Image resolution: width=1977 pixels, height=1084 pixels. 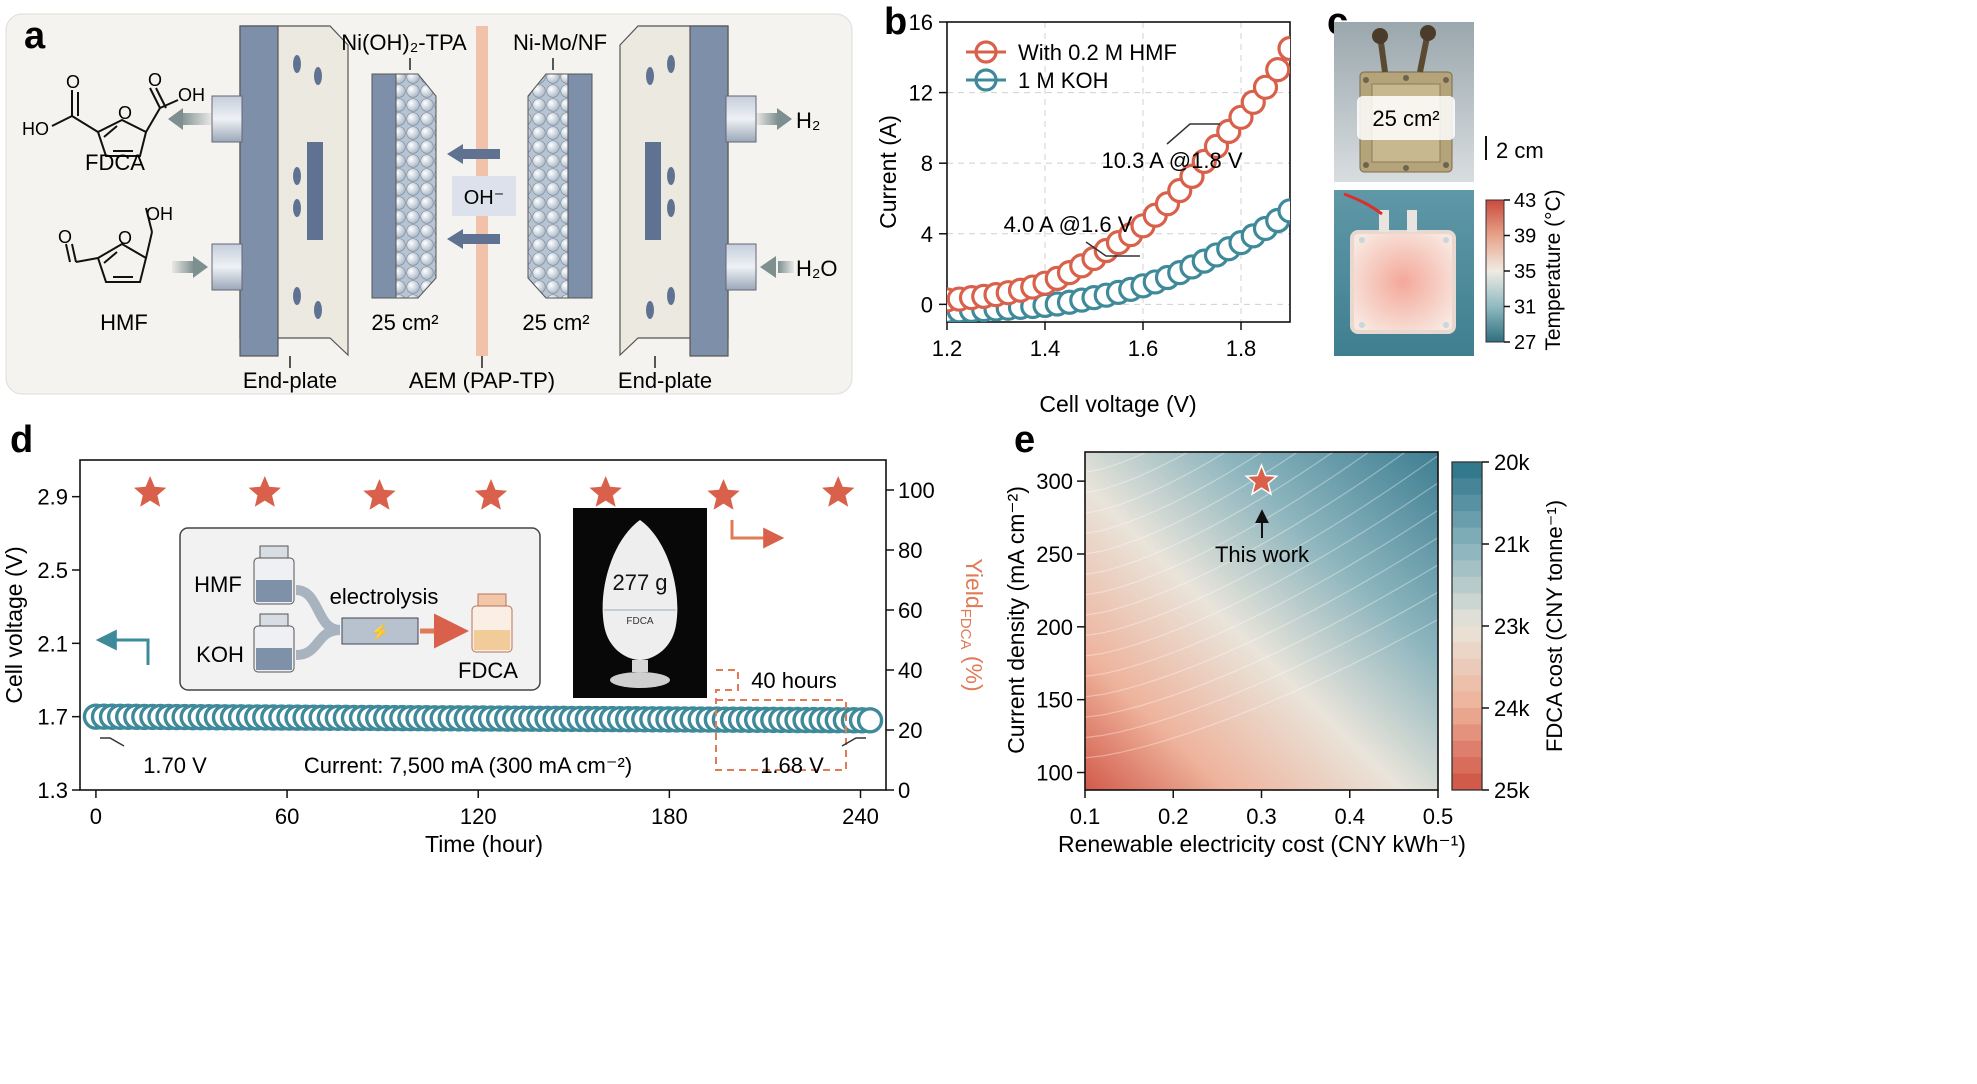 I want to click on panel-d-xtick-label: 60, so click(x=287, y=816).